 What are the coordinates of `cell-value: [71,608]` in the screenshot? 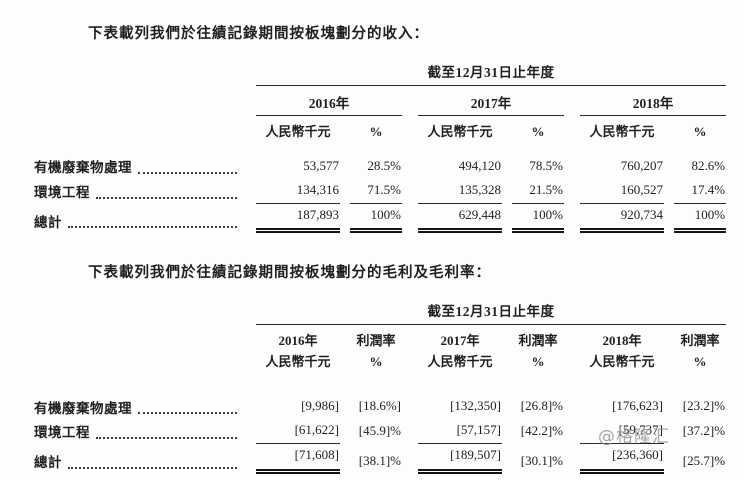 It's located at (298, 459).